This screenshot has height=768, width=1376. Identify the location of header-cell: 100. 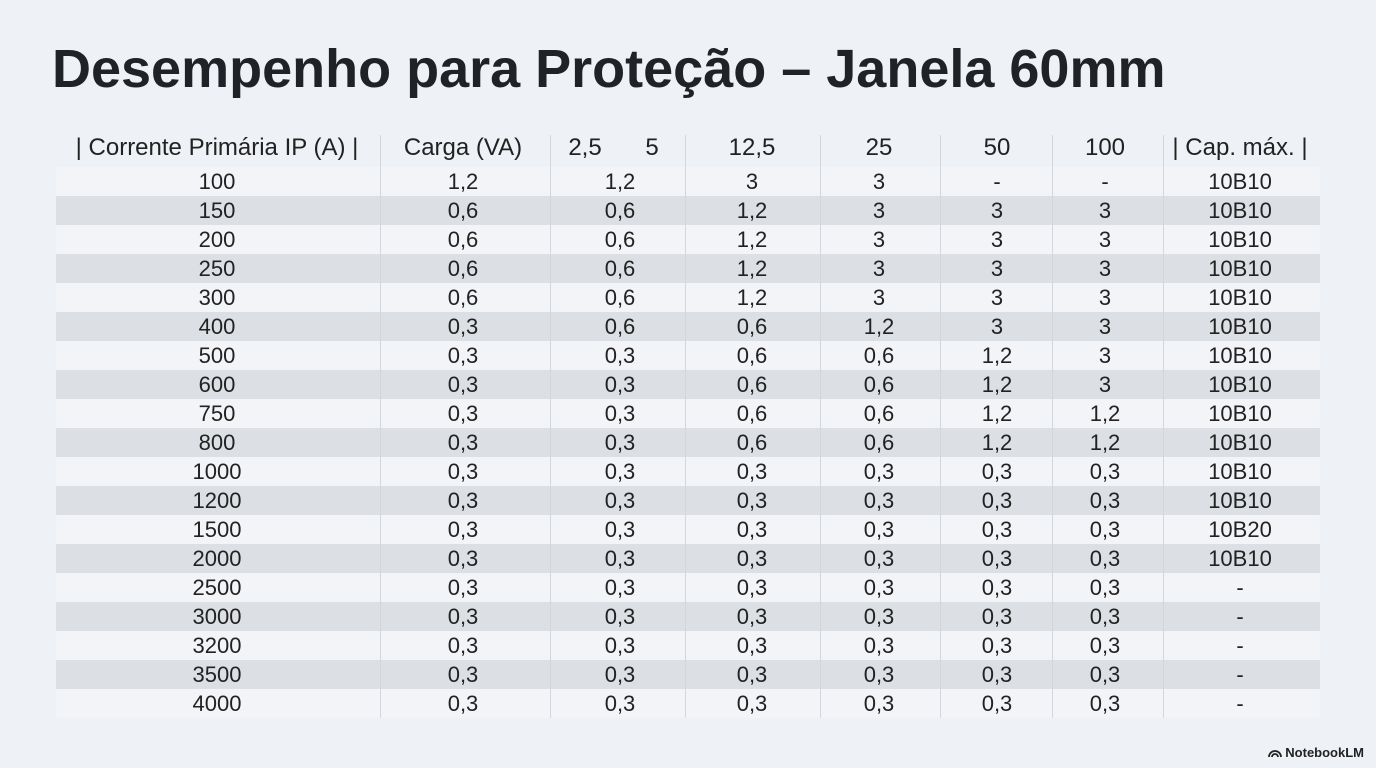
(1105, 147).